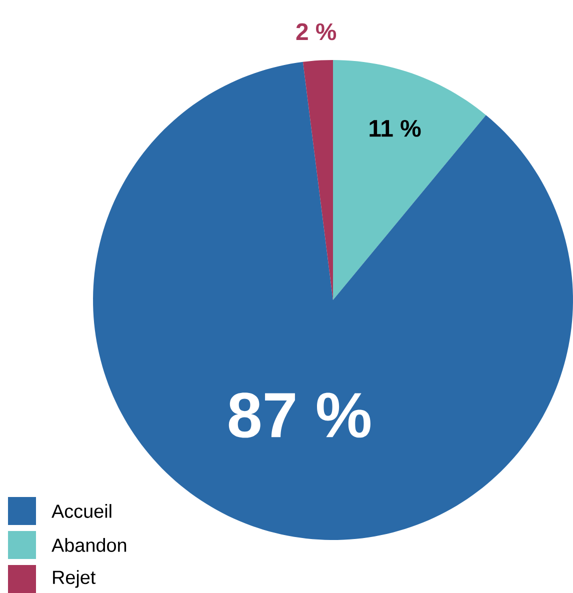  What do you see at coordinates (89, 545) in the screenshot?
I see `legend-label: Abandon` at bounding box center [89, 545].